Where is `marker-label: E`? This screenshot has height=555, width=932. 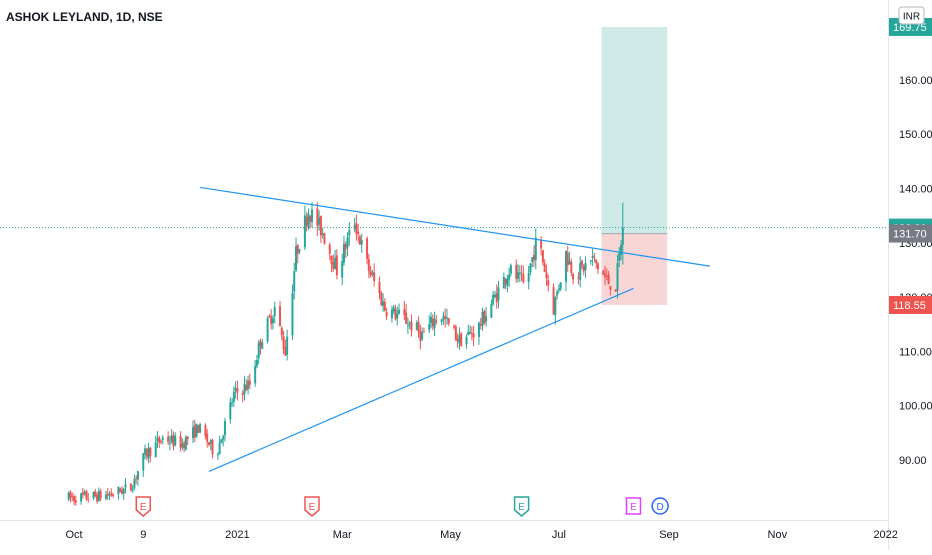 marker-label: E is located at coordinates (521, 507).